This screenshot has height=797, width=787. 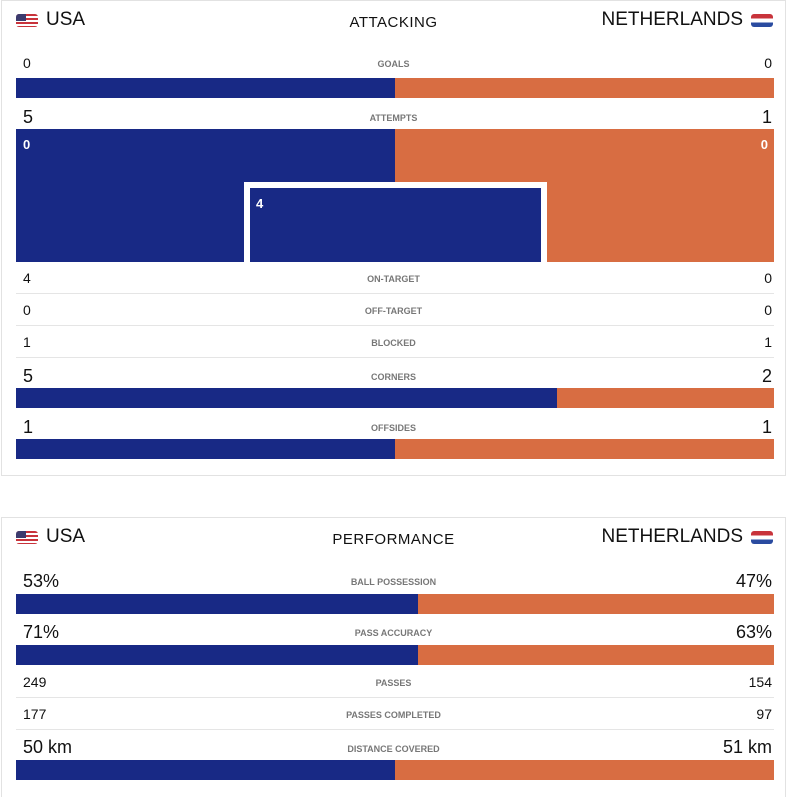 I want to click on corners-label: CORNERS, so click(x=393, y=377).